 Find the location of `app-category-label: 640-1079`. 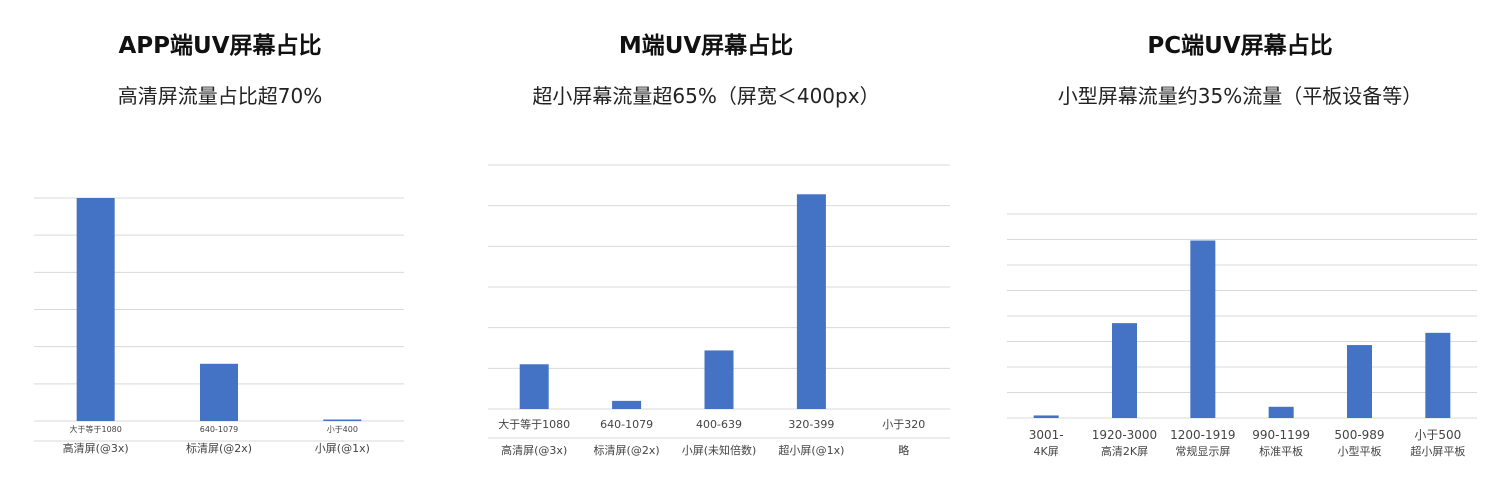

app-category-label: 640-1079 is located at coordinates (219, 429).